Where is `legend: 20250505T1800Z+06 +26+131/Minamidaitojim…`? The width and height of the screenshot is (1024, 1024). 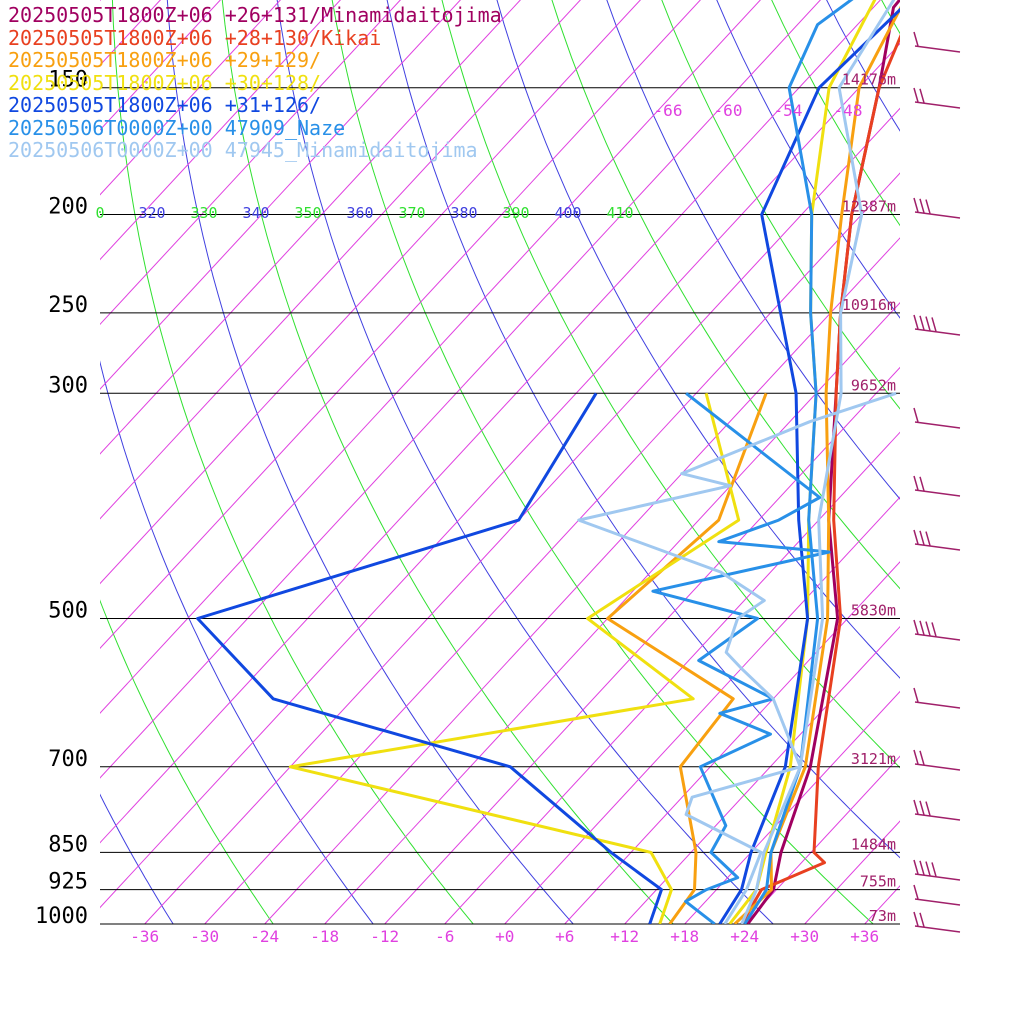
legend: 20250505T1800Z+06 +26+131/Minamidaitojim… is located at coordinates (255, 83).